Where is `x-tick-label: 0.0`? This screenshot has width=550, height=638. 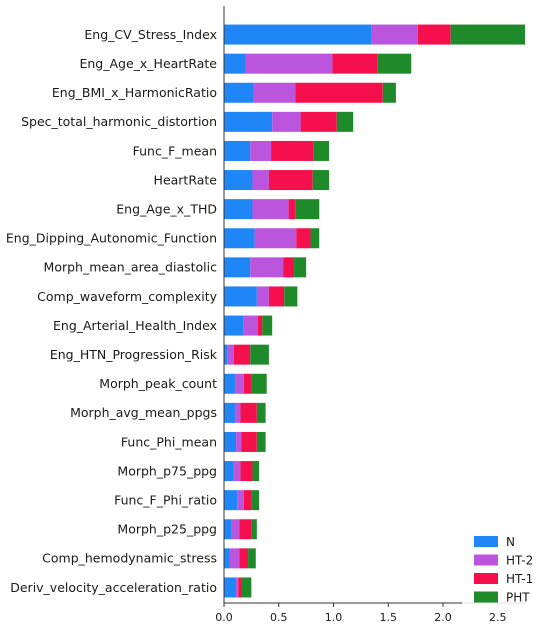 x-tick-label: 0.0 is located at coordinates (224, 617).